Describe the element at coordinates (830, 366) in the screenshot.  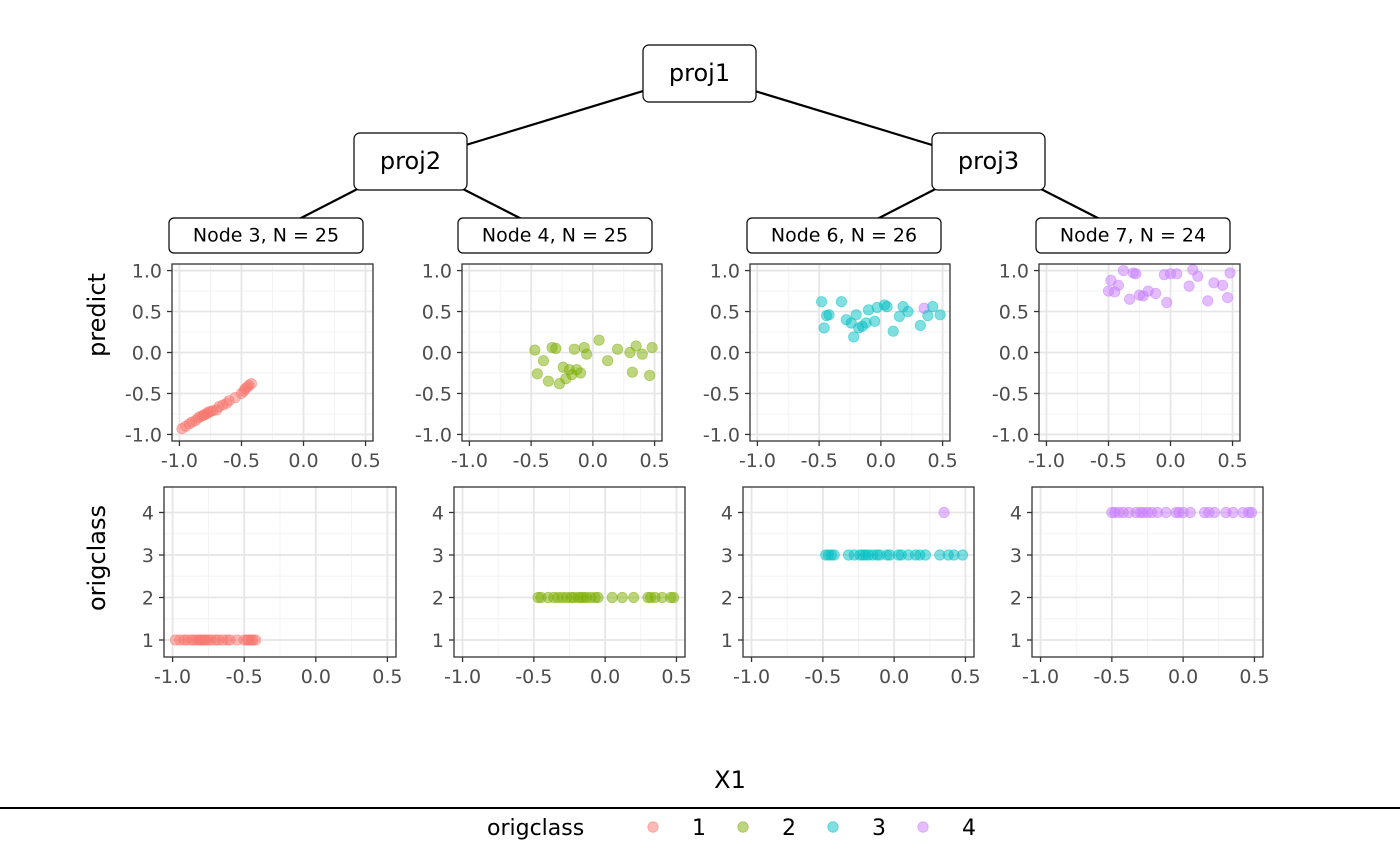
I see `predict-panel-3: -1.0 -0.5 0.0 0.5 -1.0 -0.5 0.0 0.5 1.0` at that location.